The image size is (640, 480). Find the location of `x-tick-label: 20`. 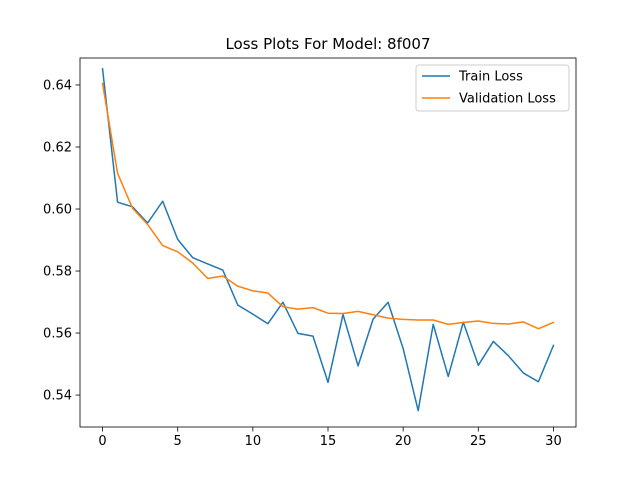

x-tick-label: 20 is located at coordinates (403, 441).